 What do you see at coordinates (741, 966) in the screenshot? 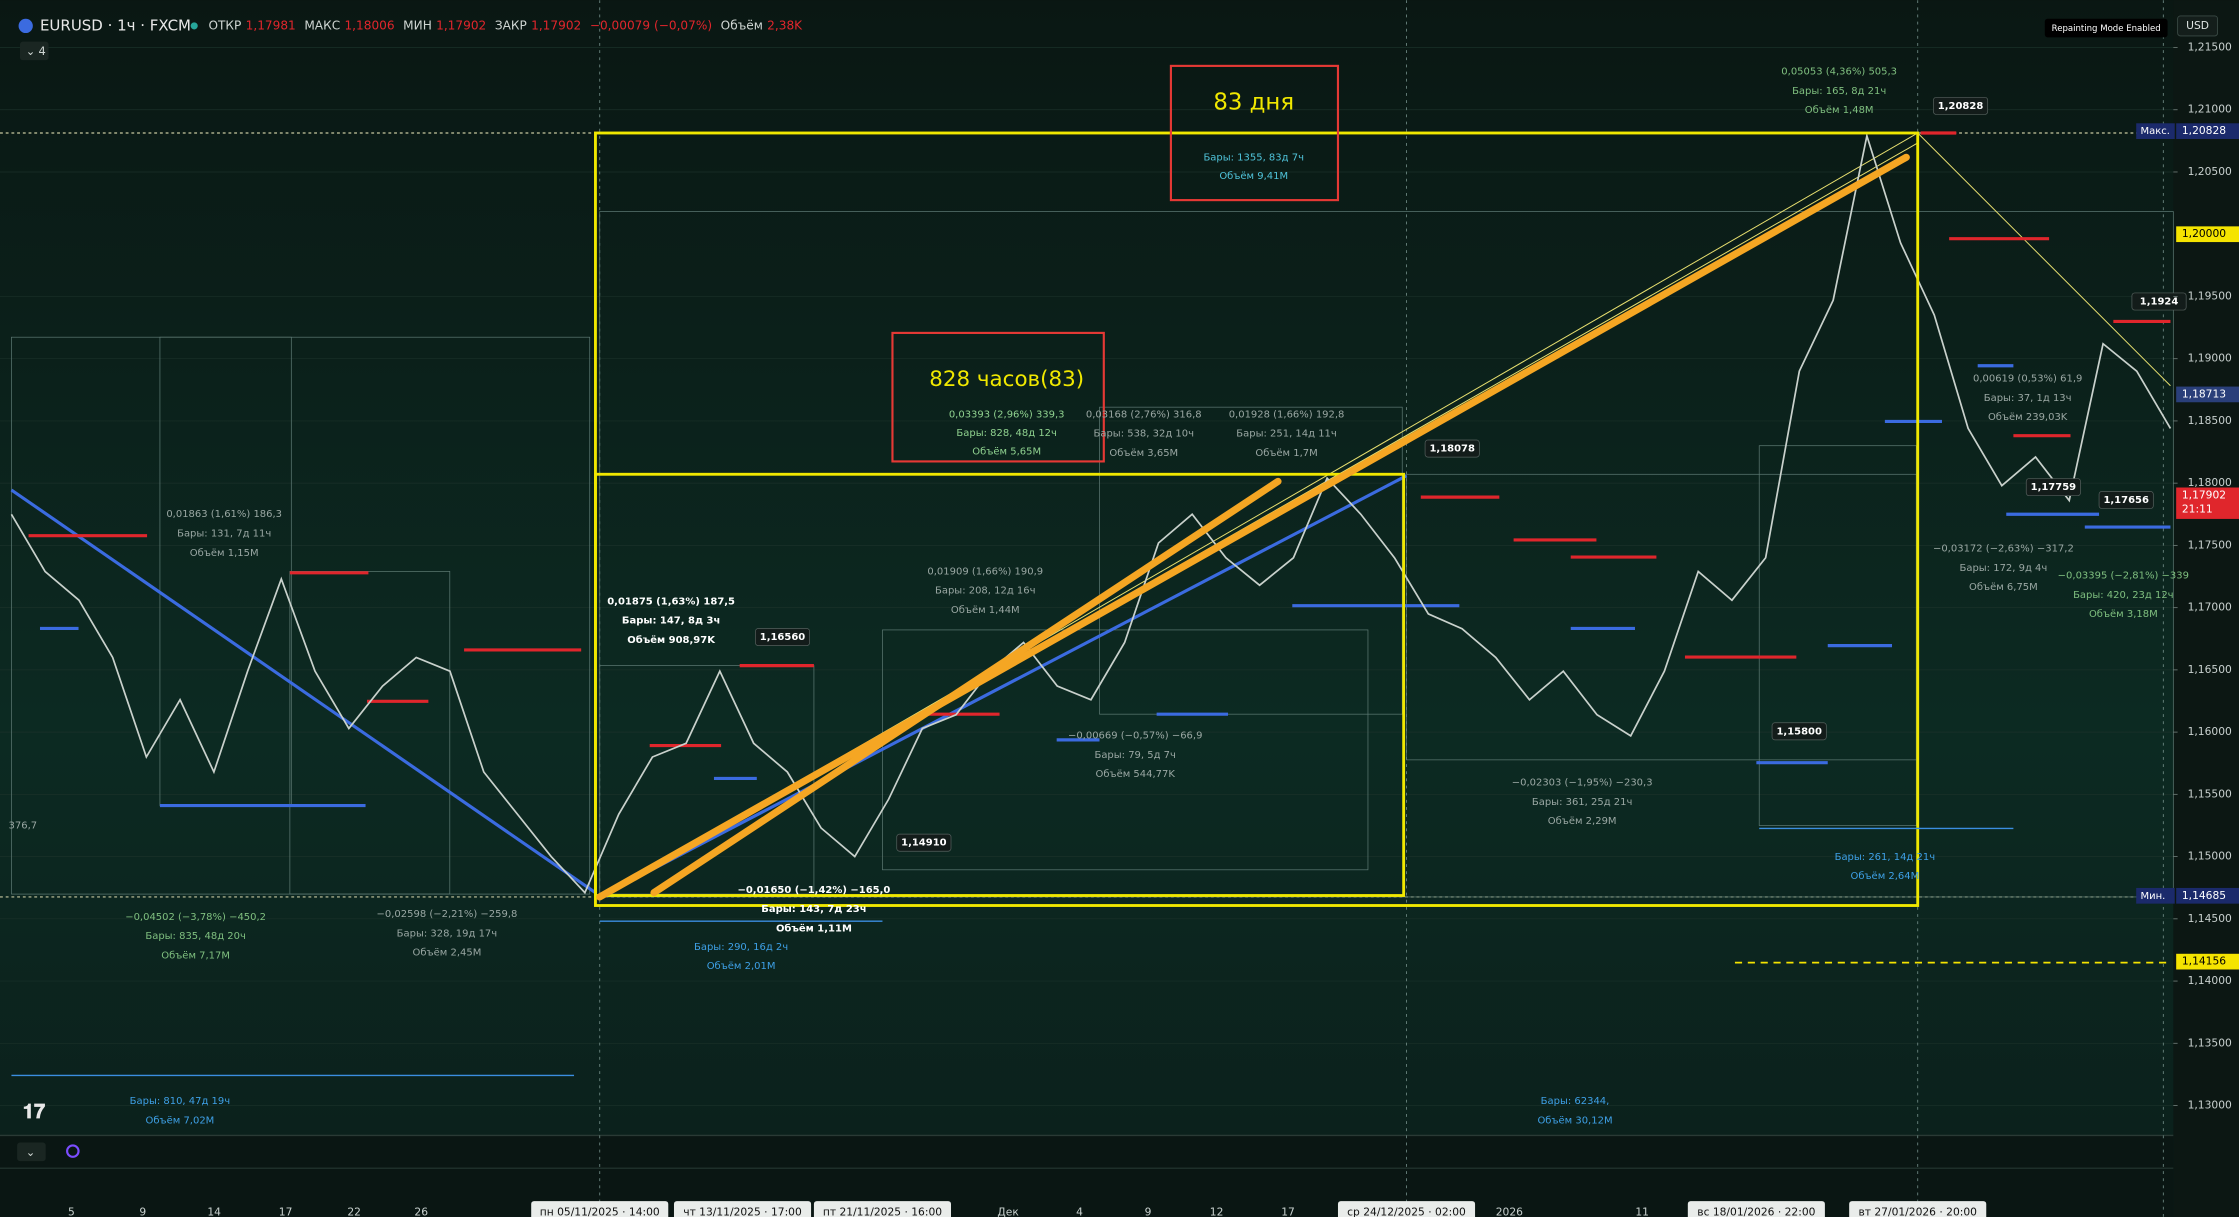
I see `measurement: Объём 2,01M` at bounding box center [741, 966].